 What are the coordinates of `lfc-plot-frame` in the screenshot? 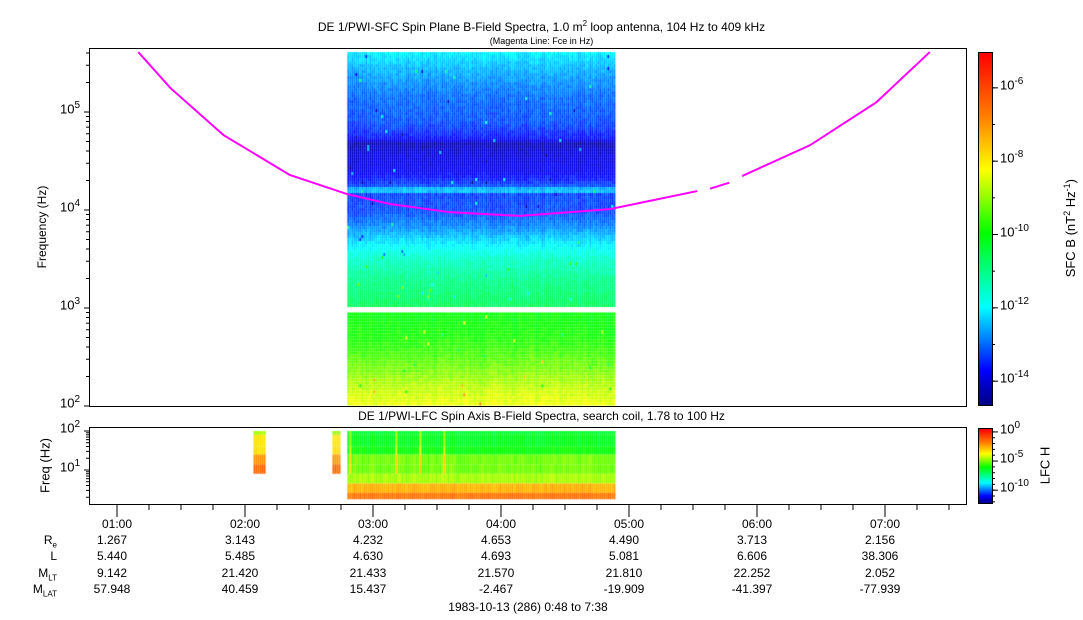 It's located at (528, 466).